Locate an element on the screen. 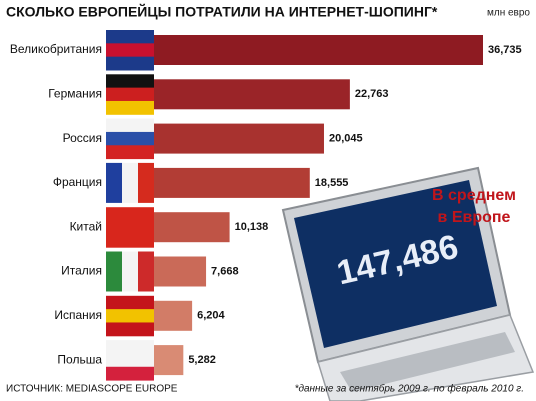 This screenshot has height=401, width=536. laptop-keyboard is located at coordinates (427, 362).